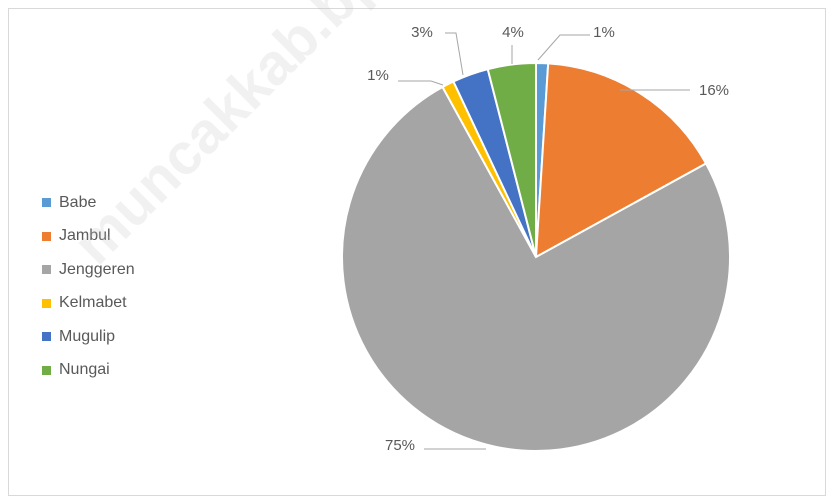 This screenshot has height=500, width=830. I want to click on pie-slice-nungai, so click(511, 159).